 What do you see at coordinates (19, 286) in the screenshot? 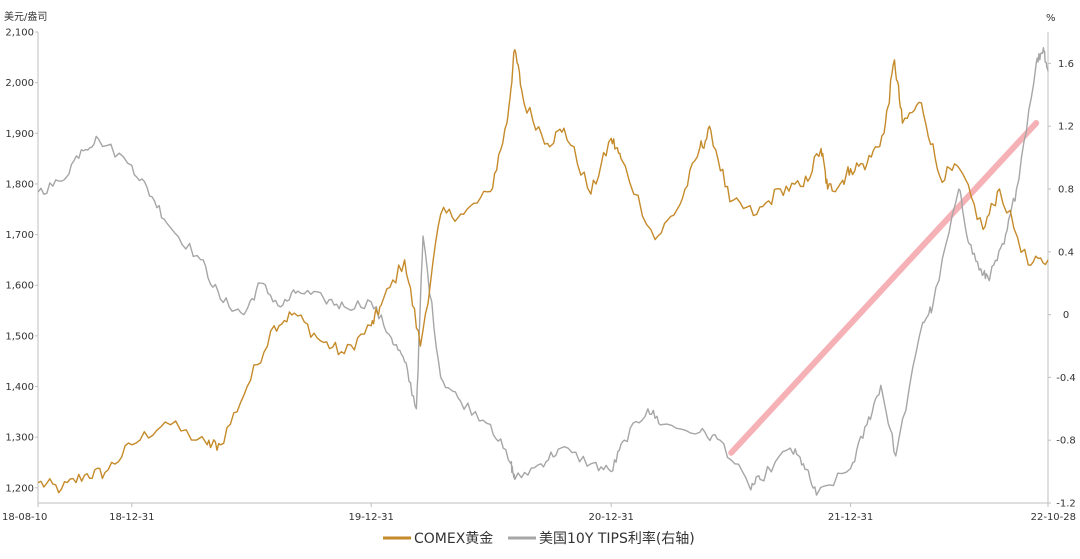
I see `left-tick-label: 1,600` at bounding box center [19, 286].